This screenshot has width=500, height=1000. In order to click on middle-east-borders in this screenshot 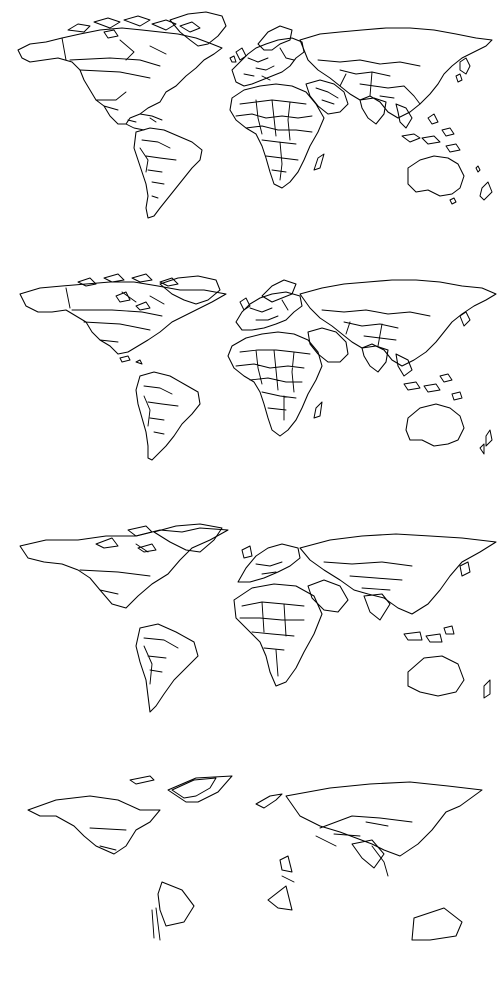, I will do `click(327, 96)`.